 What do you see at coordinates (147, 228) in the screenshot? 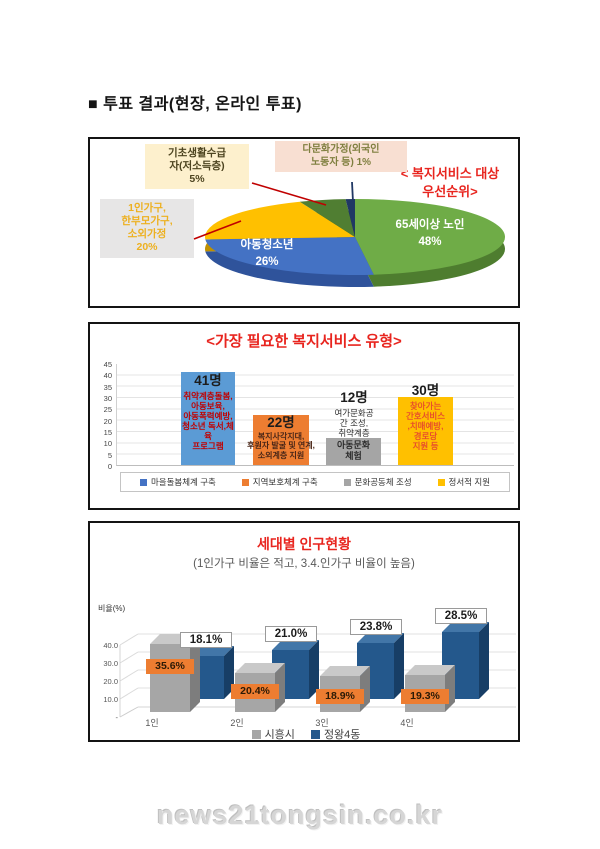
I see `callout-single-household: 1인가구, 한부모가구, 소외가정 20%` at bounding box center [147, 228].